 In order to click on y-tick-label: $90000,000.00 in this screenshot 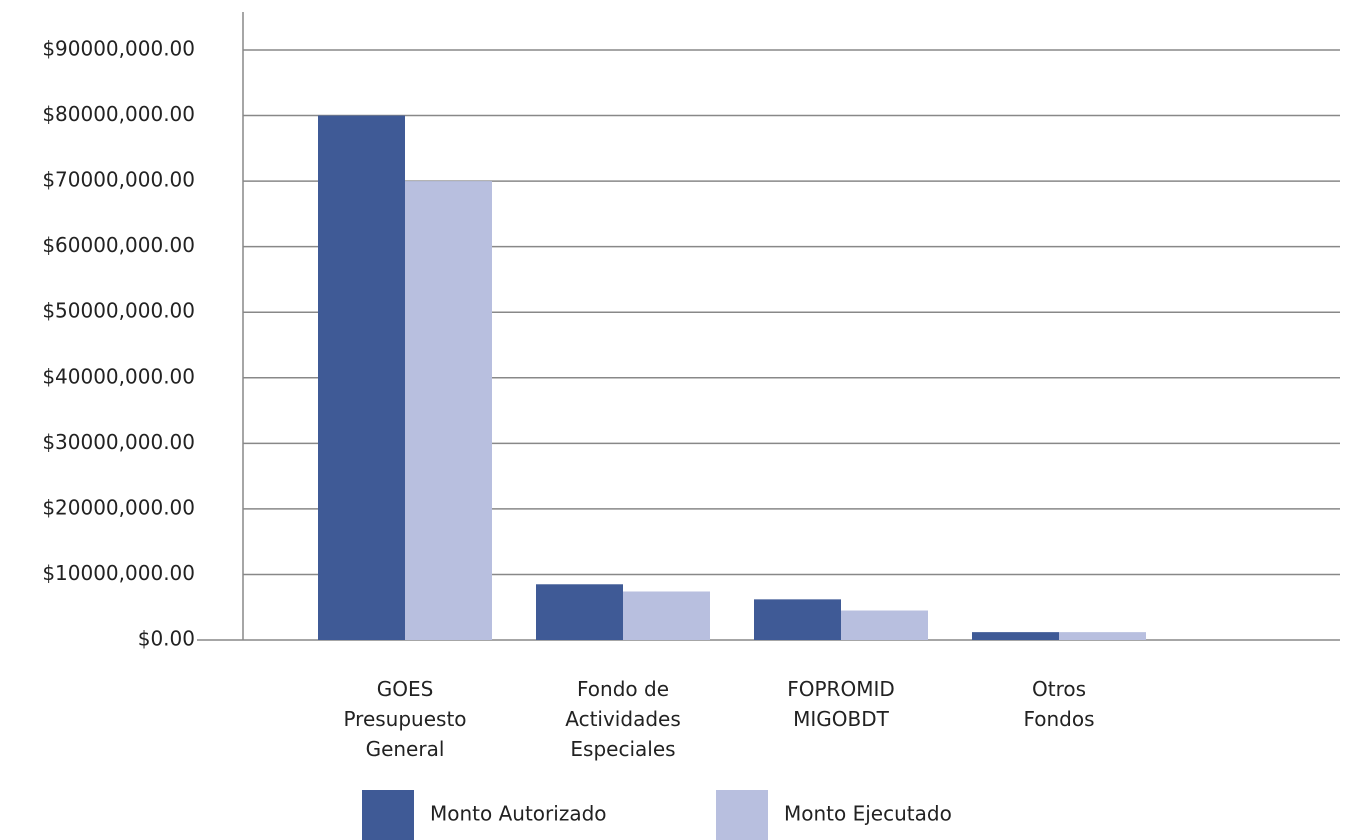, I will do `click(118, 49)`.